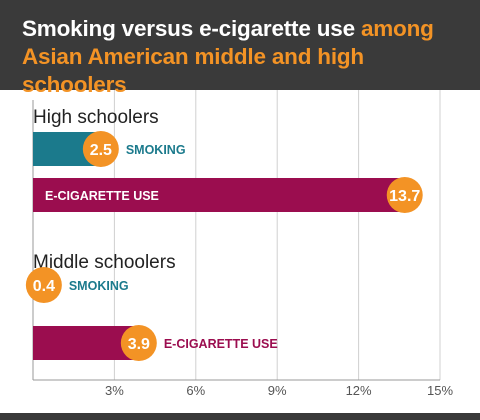  What do you see at coordinates (104, 262) in the screenshot?
I see `group-label-1: Middle schoolers` at bounding box center [104, 262].